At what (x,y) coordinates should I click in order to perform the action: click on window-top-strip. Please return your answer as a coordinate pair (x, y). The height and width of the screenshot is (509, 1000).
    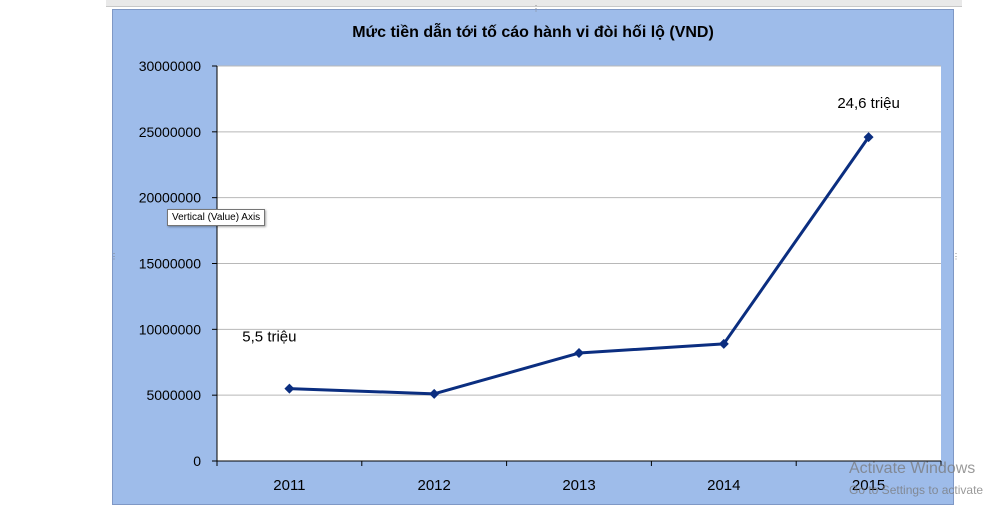
    Looking at the image, I should click on (534, 3).